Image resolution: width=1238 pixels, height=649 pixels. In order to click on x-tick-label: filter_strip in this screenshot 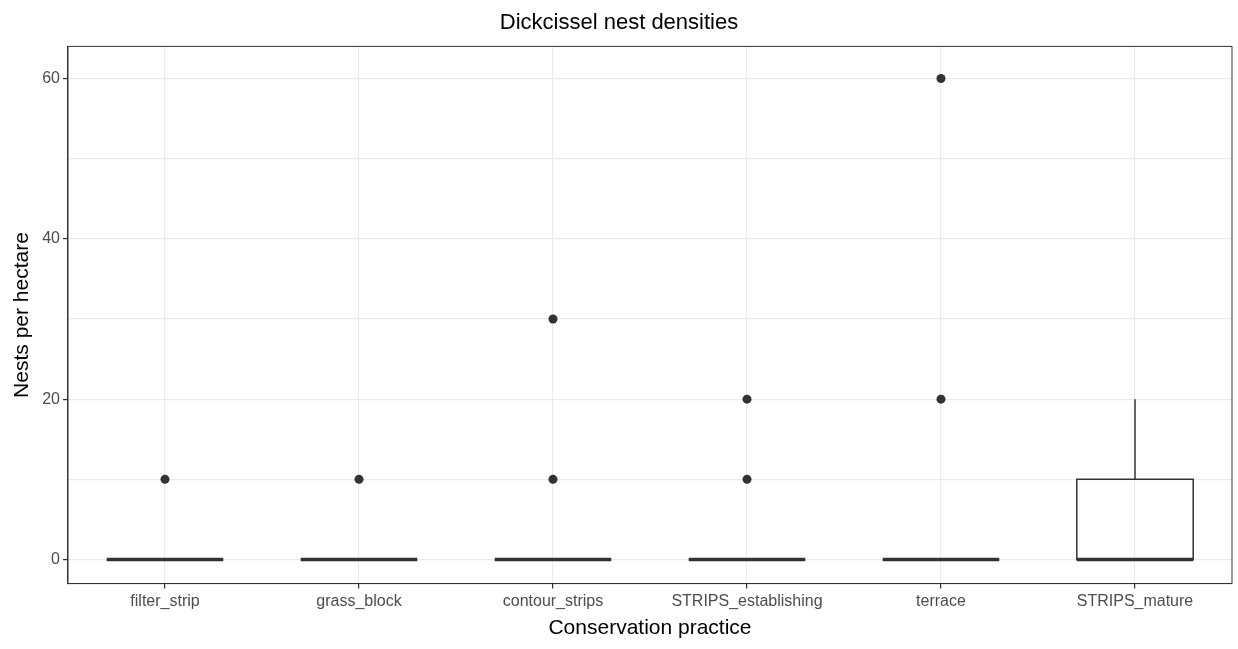, I will do `click(165, 600)`.